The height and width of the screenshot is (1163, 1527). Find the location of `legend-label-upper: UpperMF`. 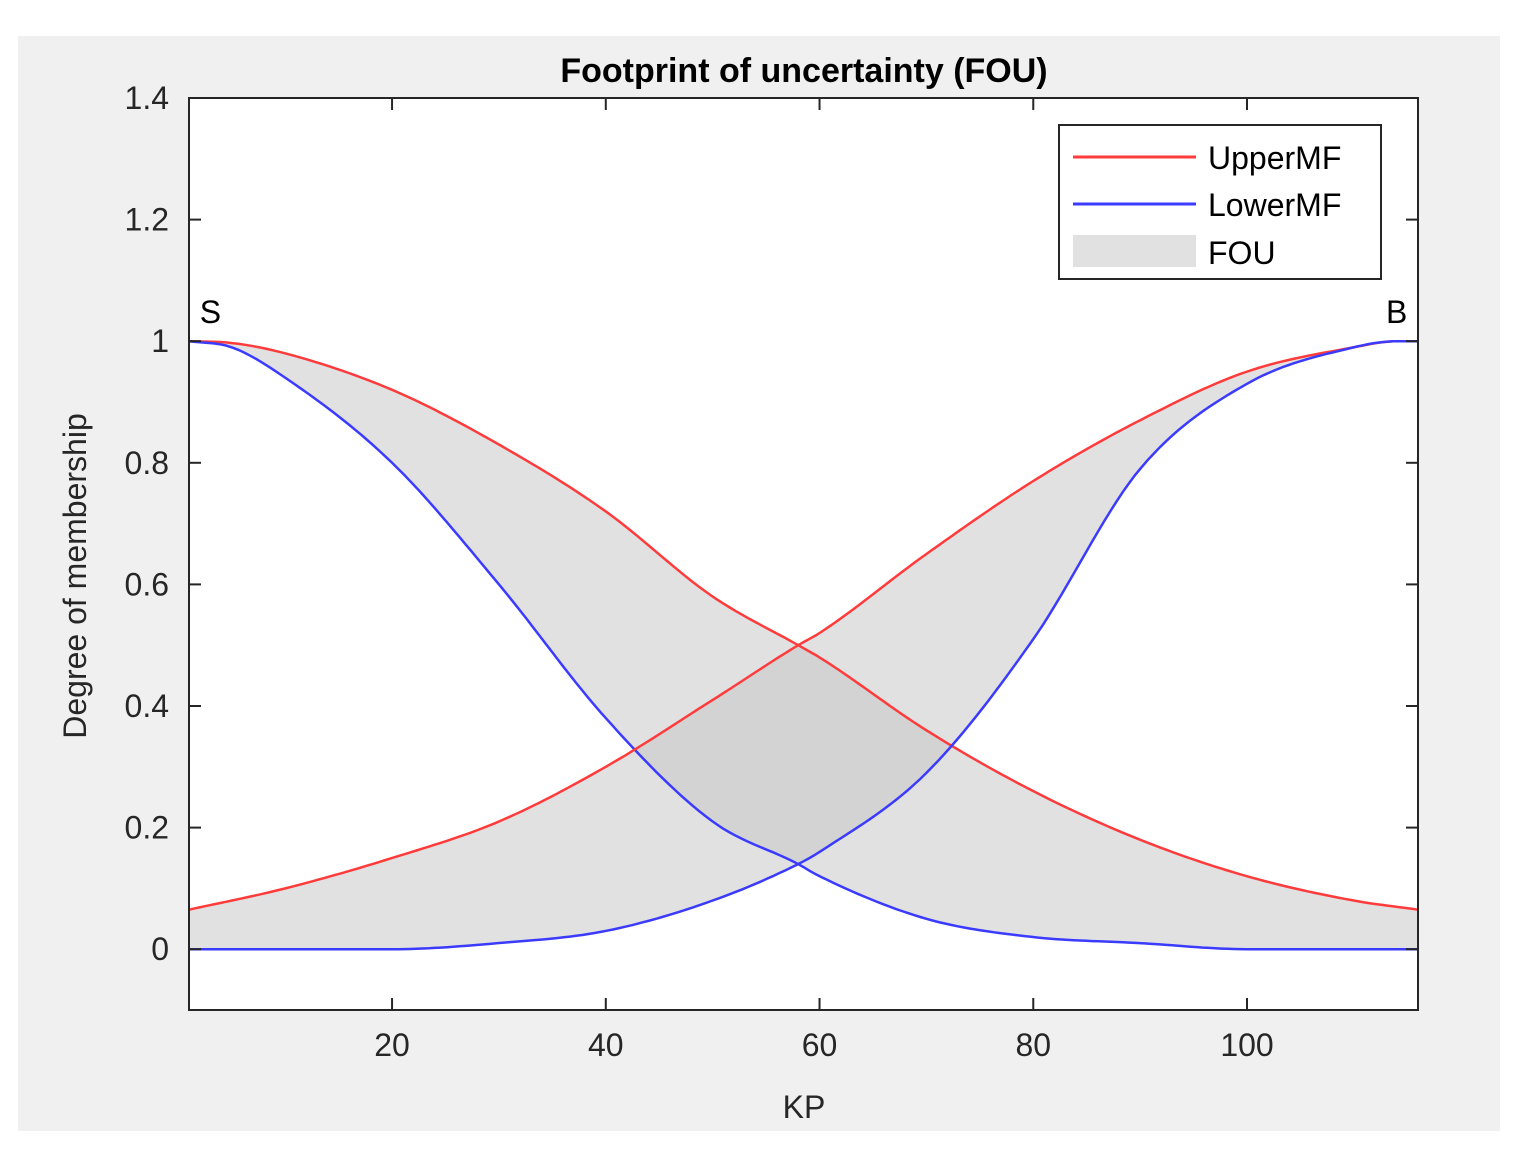

legend-label-upper: UpperMF is located at coordinates (1274, 158).